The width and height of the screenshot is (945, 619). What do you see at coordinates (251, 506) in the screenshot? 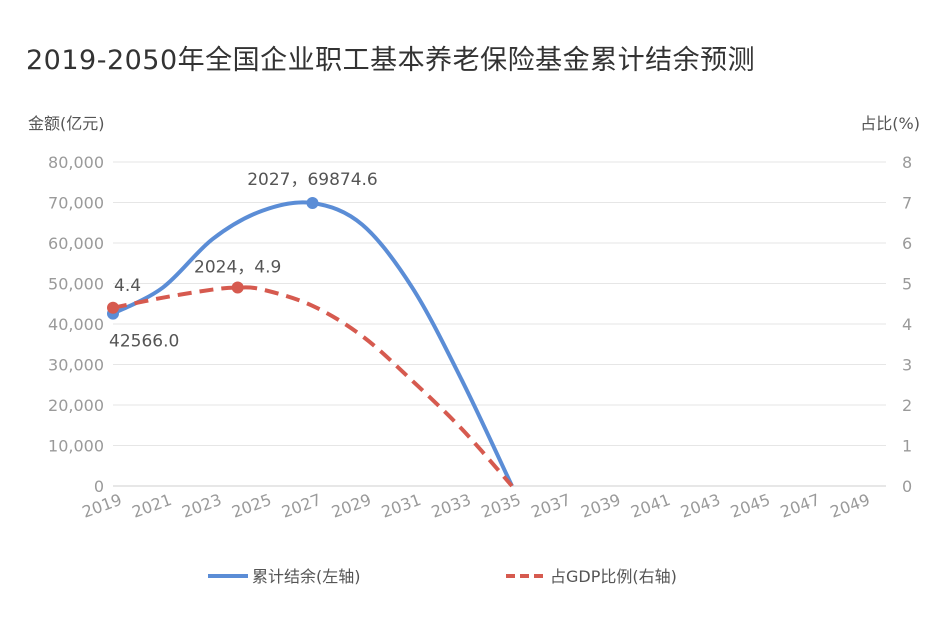
I see `x-tick-label: 2025` at bounding box center [251, 506].